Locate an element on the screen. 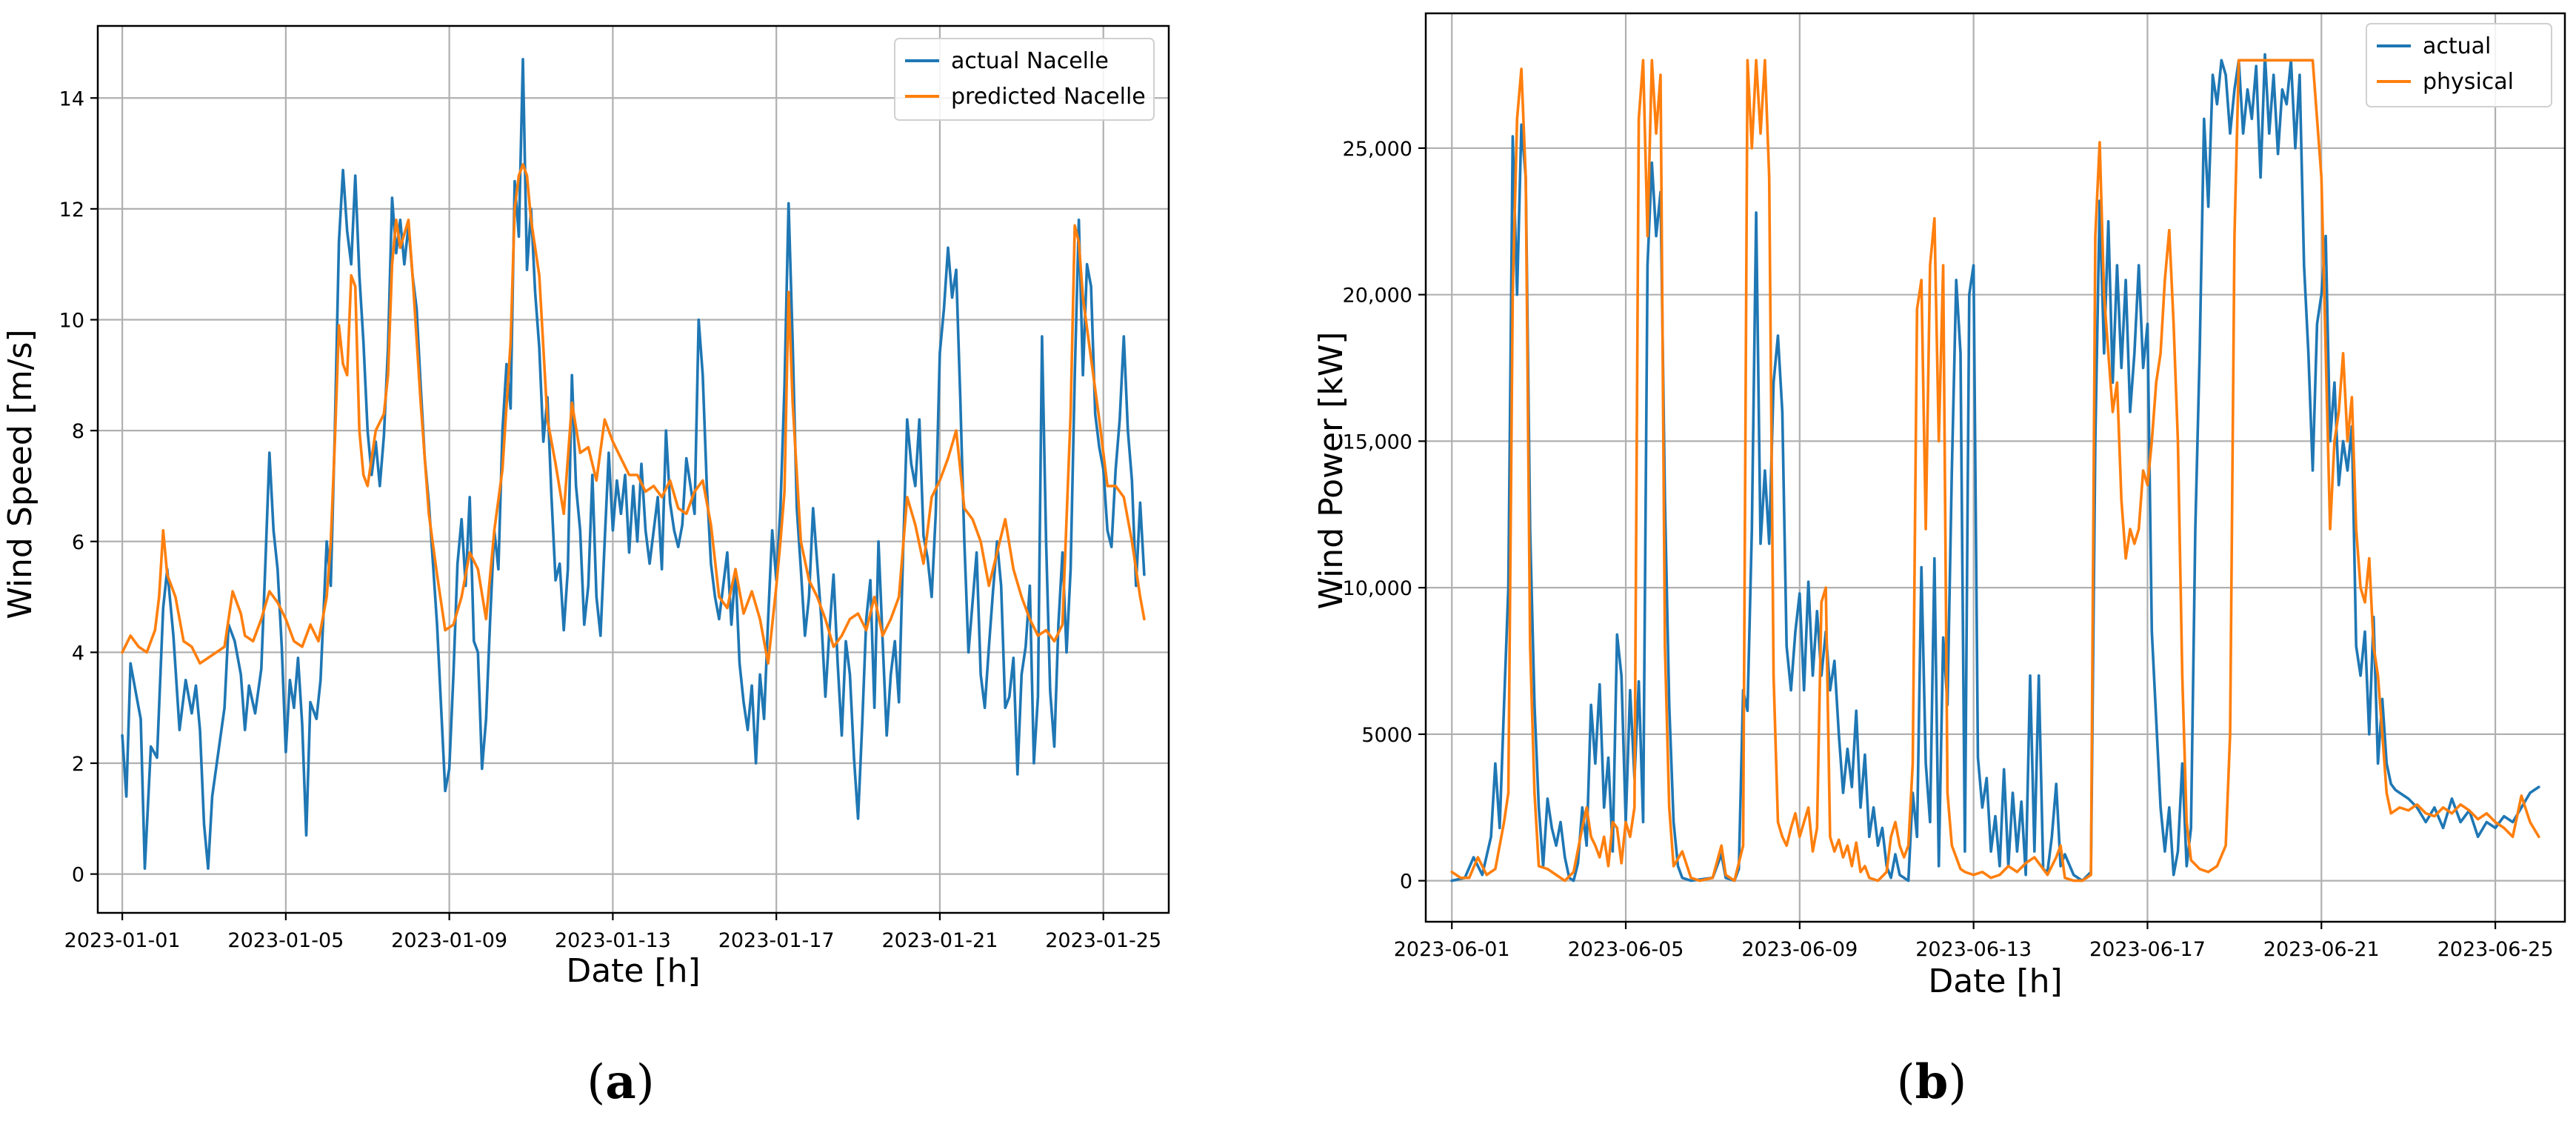 Image resolution: width=2576 pixels, height=1127 pixels. y-tick-label: 2 is located at coordinates (78, 764).